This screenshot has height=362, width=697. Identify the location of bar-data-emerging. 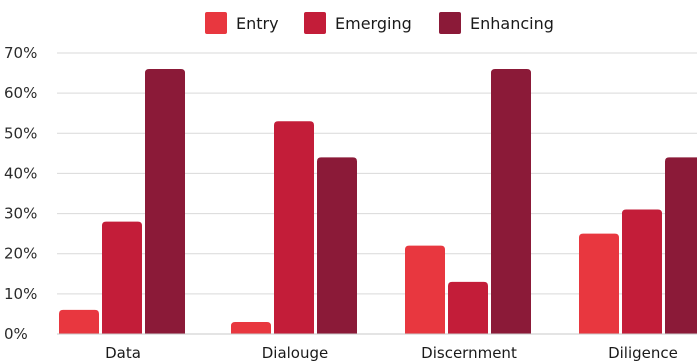
(122, 278).